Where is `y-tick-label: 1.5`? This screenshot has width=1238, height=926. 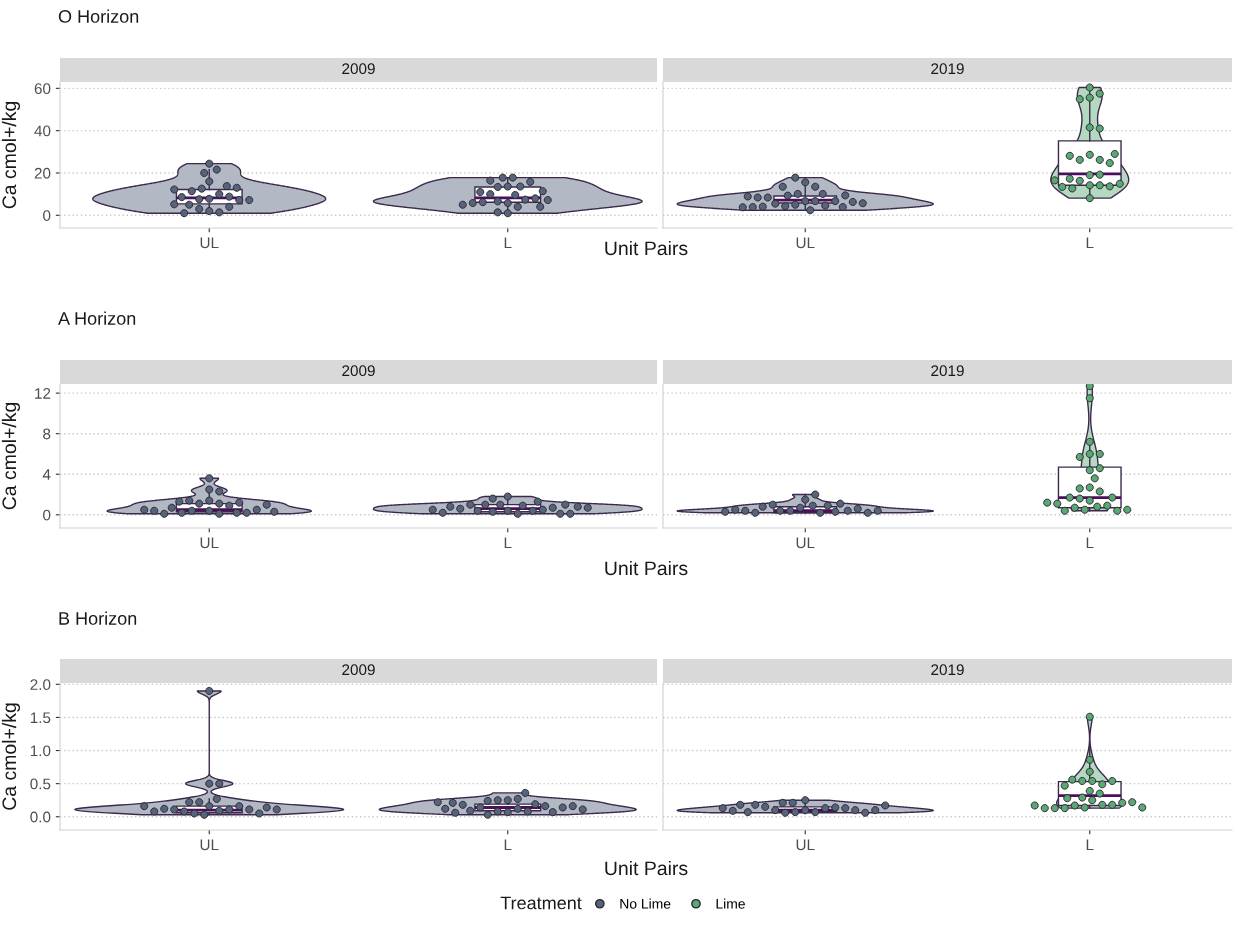 y-tick-label: 1.5 is located at coordinates (40, 718).